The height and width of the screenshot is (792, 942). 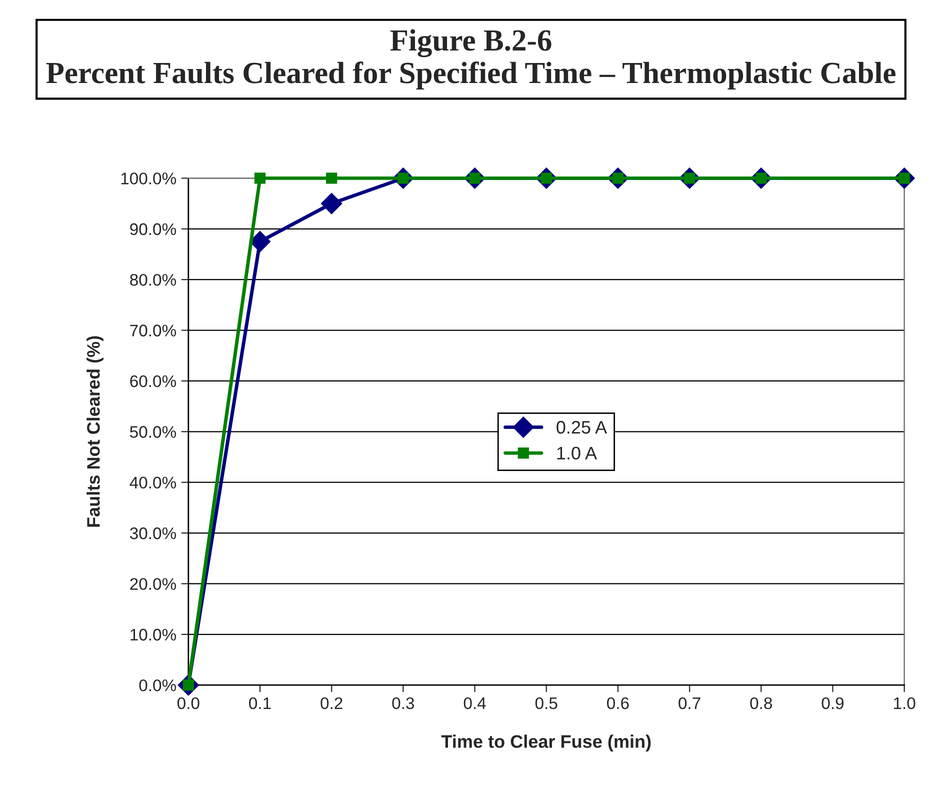 I want to click on x-tick-label: 0.9, so click(x=833, y=703).